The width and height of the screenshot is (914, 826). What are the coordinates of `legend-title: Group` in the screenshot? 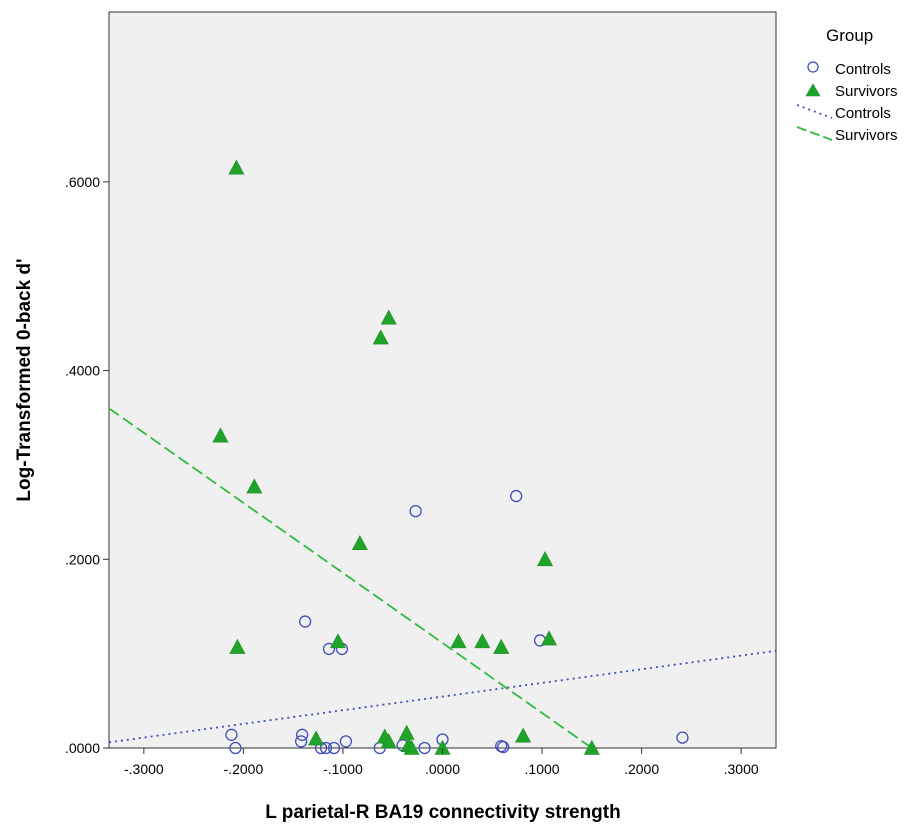 It's located at (849, 35).